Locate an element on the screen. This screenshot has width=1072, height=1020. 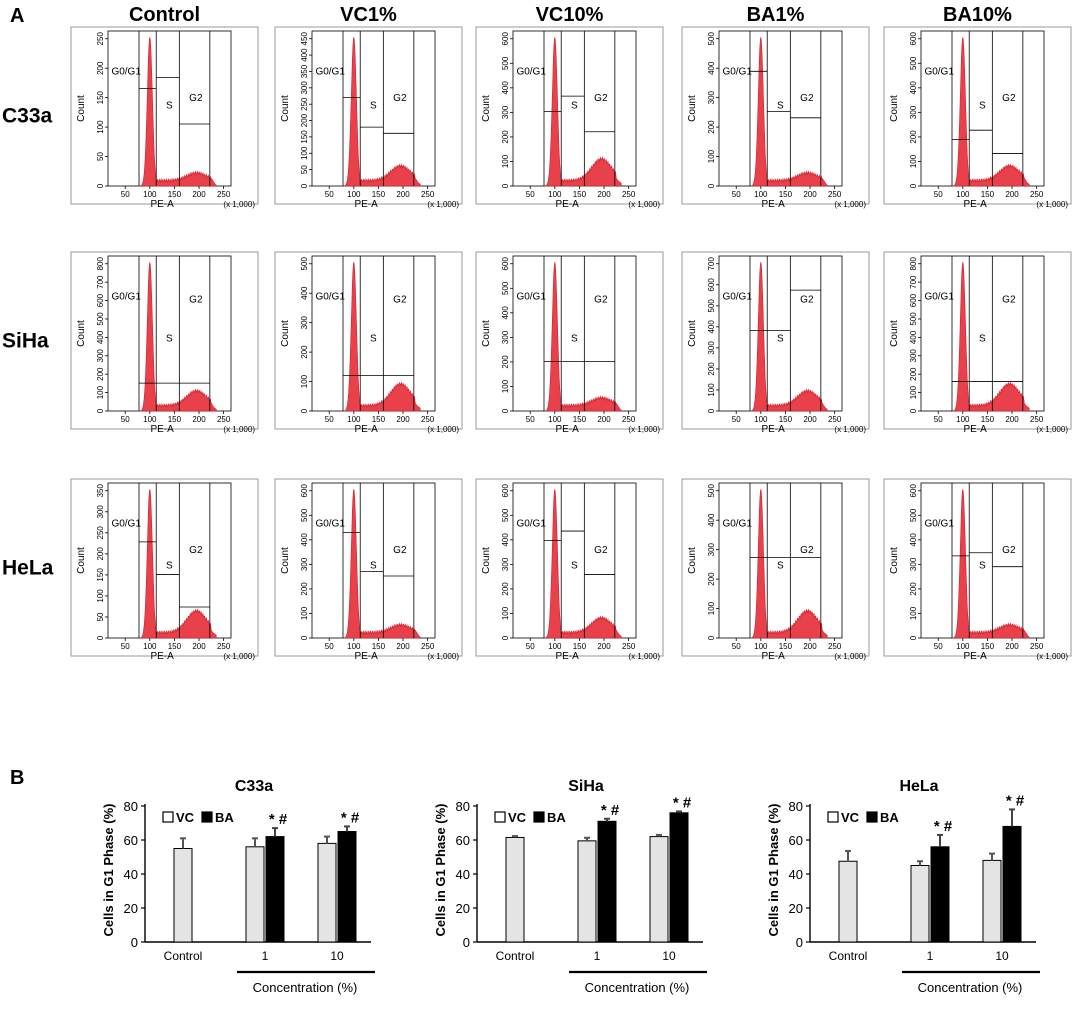
legend-swatch-ba is located at coordinates (207, 817).